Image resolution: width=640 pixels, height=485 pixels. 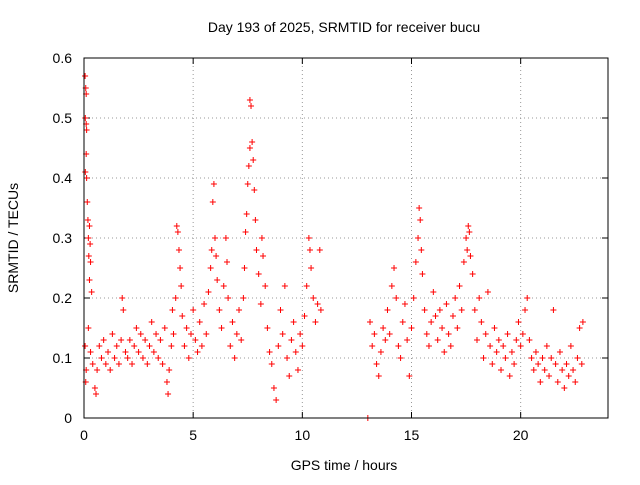 I want to click on y-tick-label: 0.6, so click(x=63, y=58).